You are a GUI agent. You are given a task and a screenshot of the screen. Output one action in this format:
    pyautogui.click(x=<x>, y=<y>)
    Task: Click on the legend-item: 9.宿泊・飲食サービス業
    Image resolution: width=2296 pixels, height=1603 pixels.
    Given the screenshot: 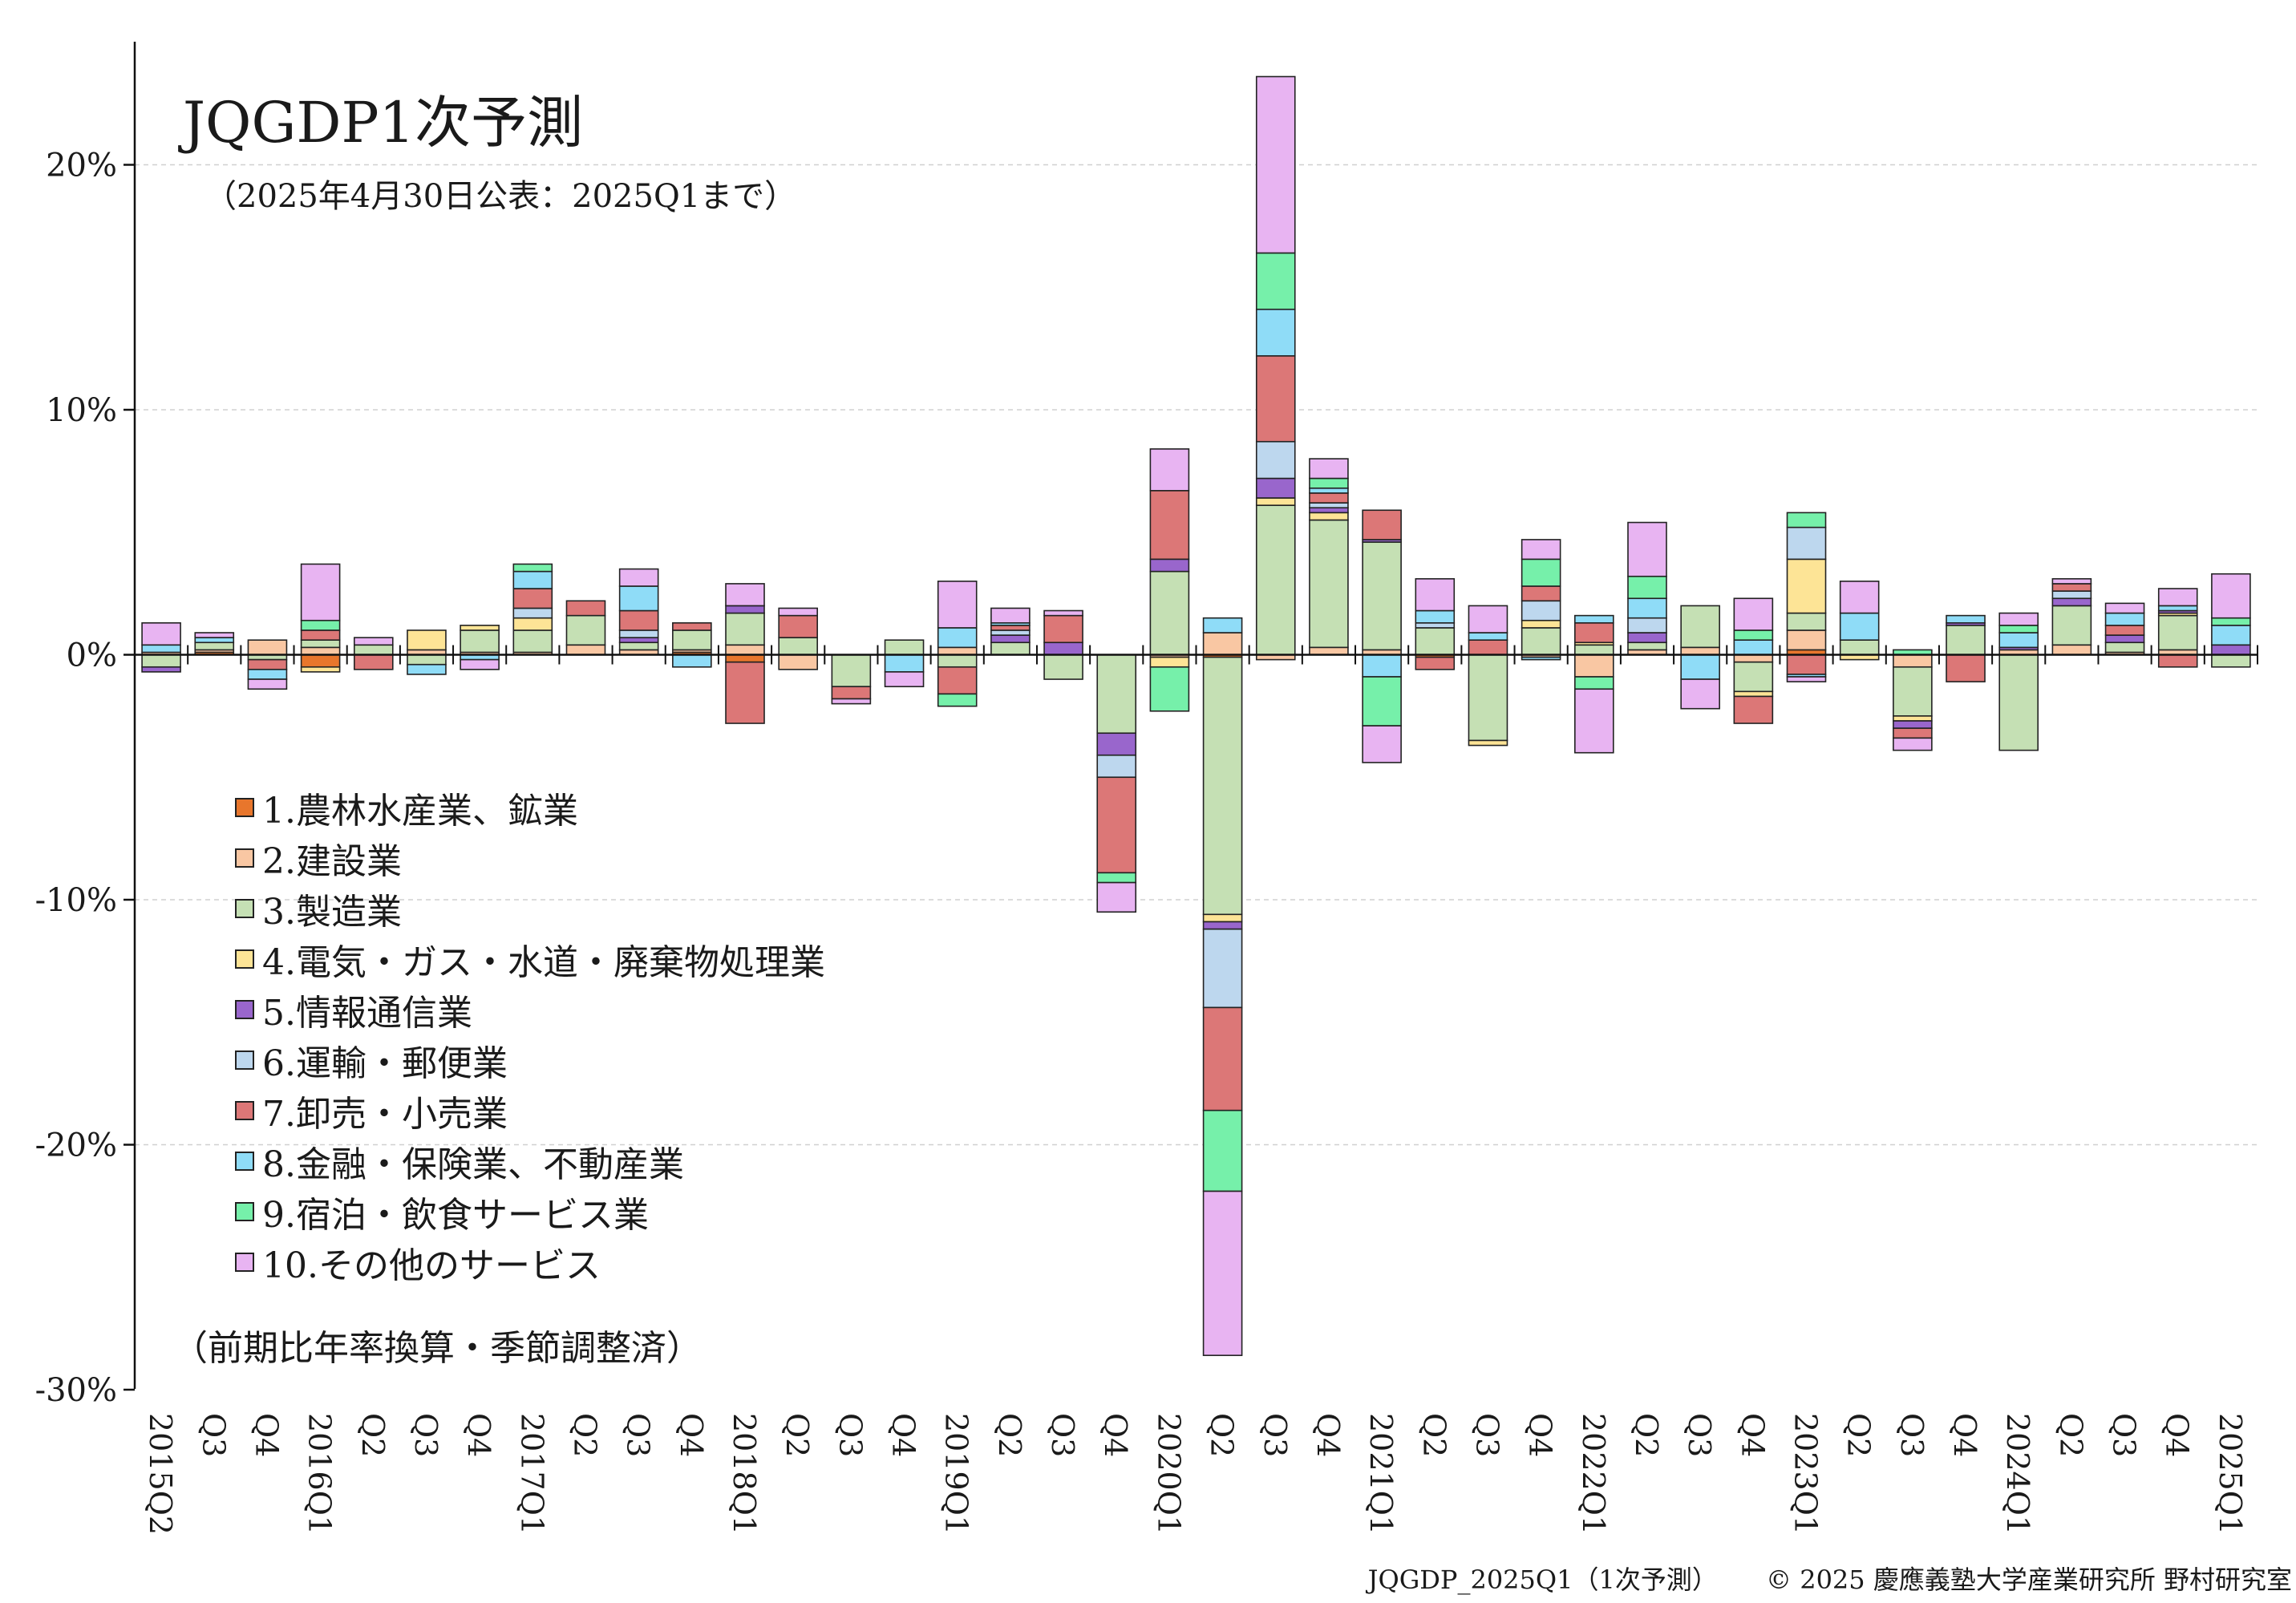 What is the action you would take?
    pyautogui.click(x=530, y=1211)
    